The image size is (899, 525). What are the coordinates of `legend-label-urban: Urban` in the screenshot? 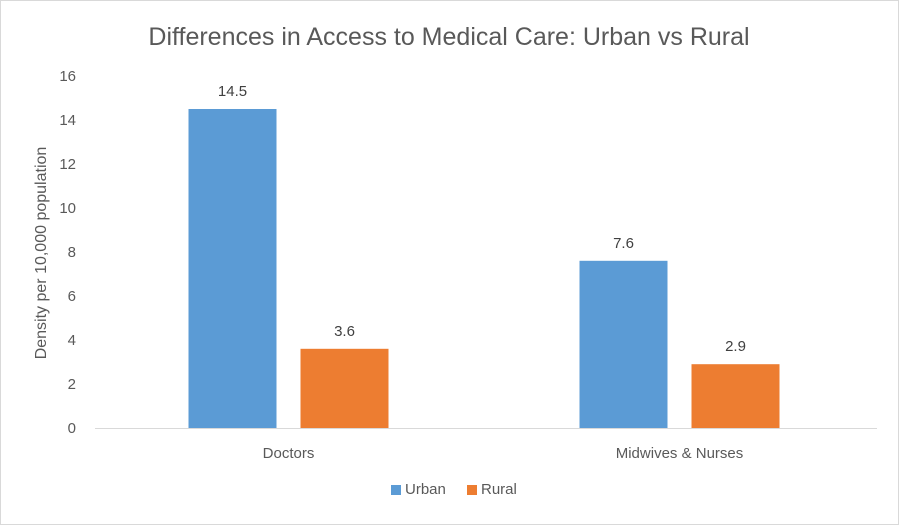 It's located at (425, 489).